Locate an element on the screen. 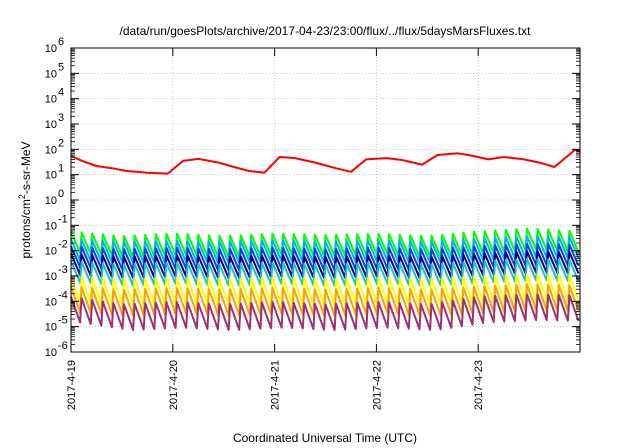 This screenshot has height=448, width=640. y-tick-exponent: 1 is located at coordinates (61, 169).